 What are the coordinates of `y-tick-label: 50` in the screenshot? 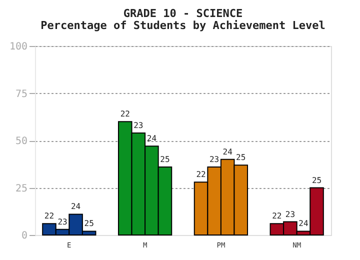 It's located at (21, 141).